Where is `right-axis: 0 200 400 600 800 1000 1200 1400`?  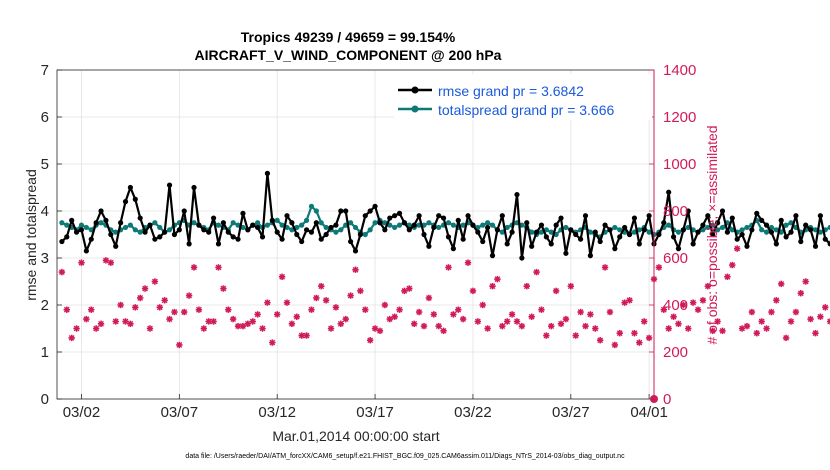 right-axis: 0 200 400 600 800 1000 1200 1400 is located at coordinates (672, 235).